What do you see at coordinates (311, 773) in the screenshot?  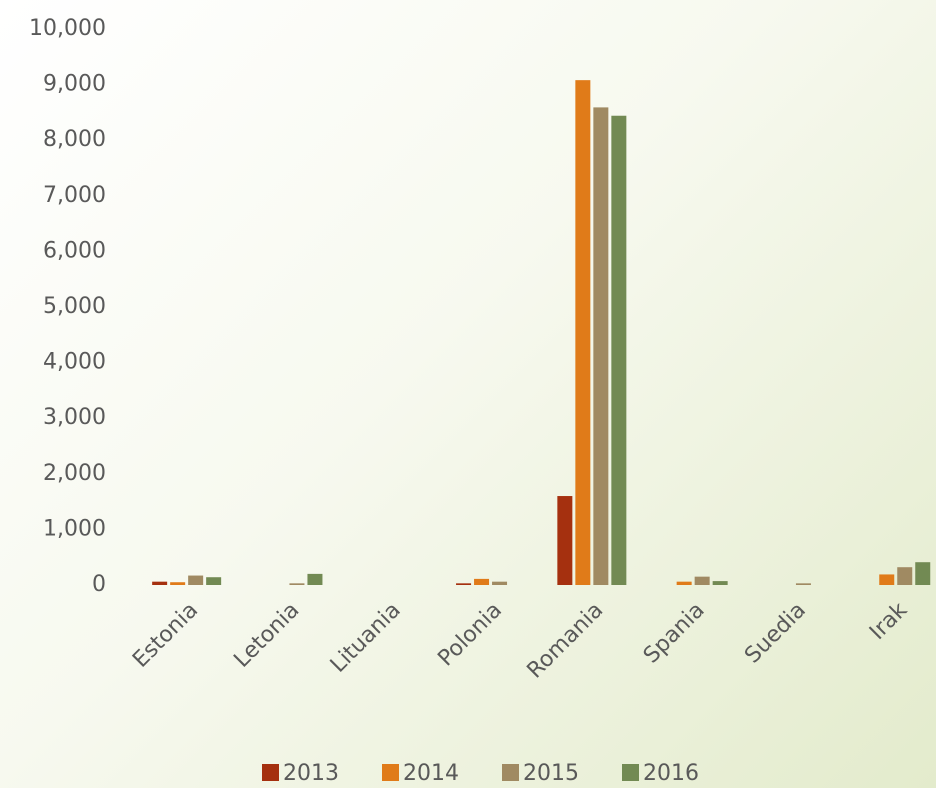 I see `legend-label: 2013` at bounding box center [311, 773].